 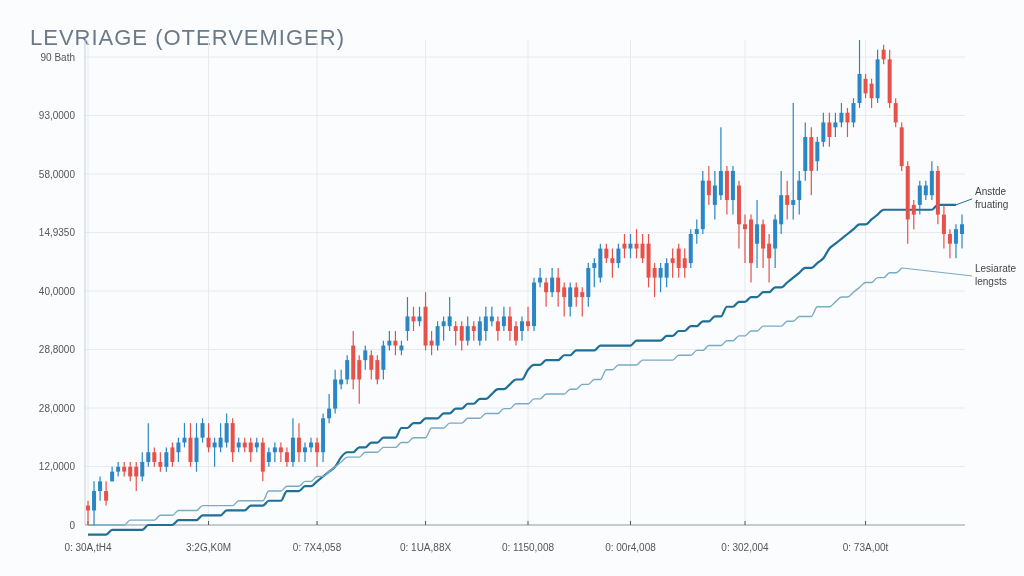 I want to click on text: 0, so click(x=72, y=525).